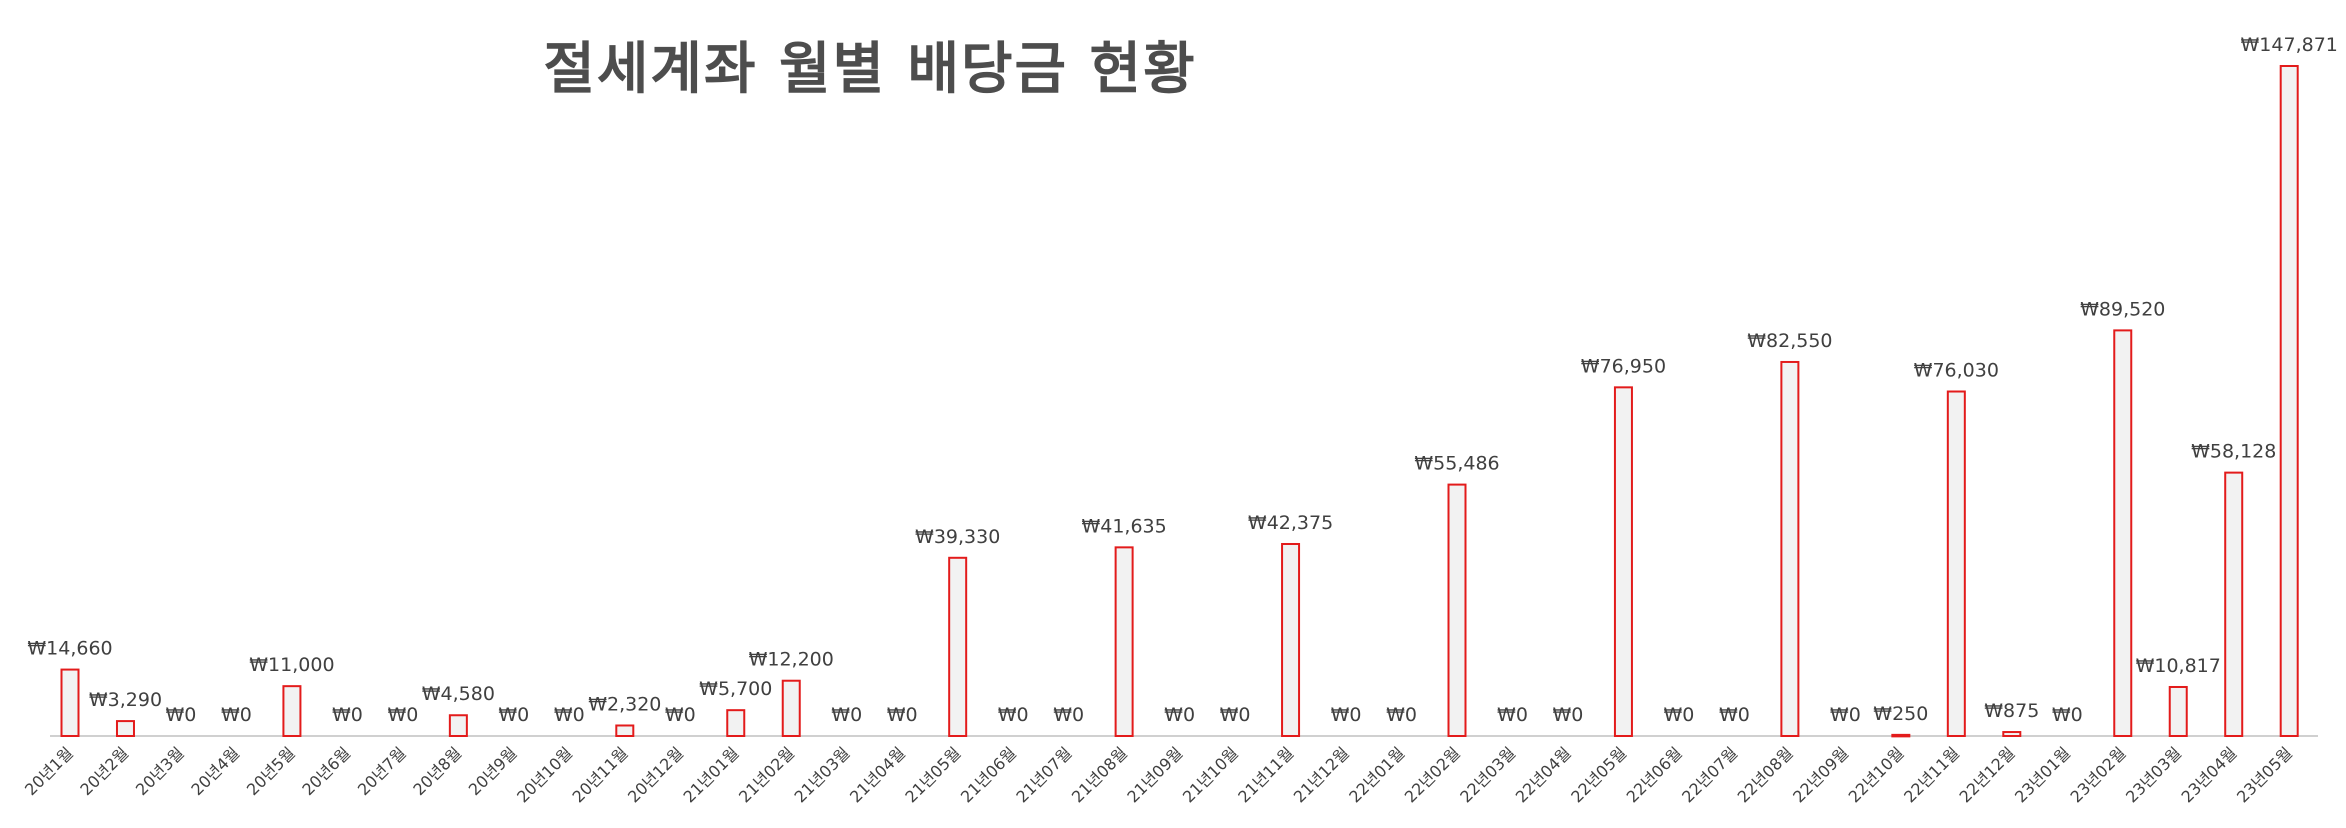 The width and height of the screenshot is (2346, 828). What do you see at coordinates (49, 771) in the screenshot?
I see `x-tick-label: 20년1월` at bounding box center [49, 771].